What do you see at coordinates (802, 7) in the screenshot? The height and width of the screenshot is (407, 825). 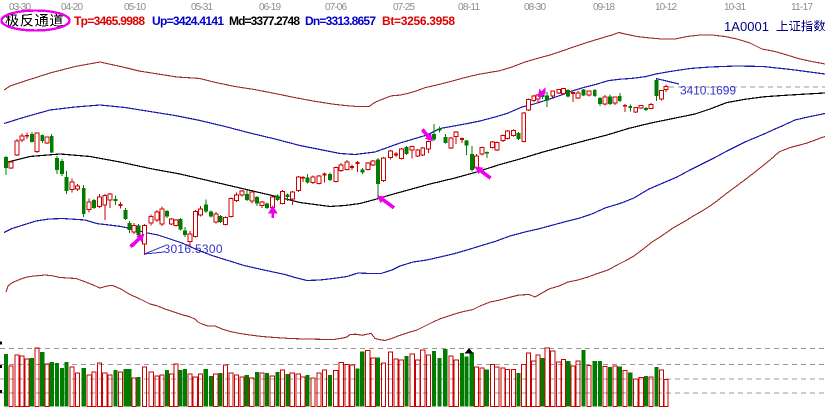 I see `svg-text: 11-17` at bounding box center [802, 7].